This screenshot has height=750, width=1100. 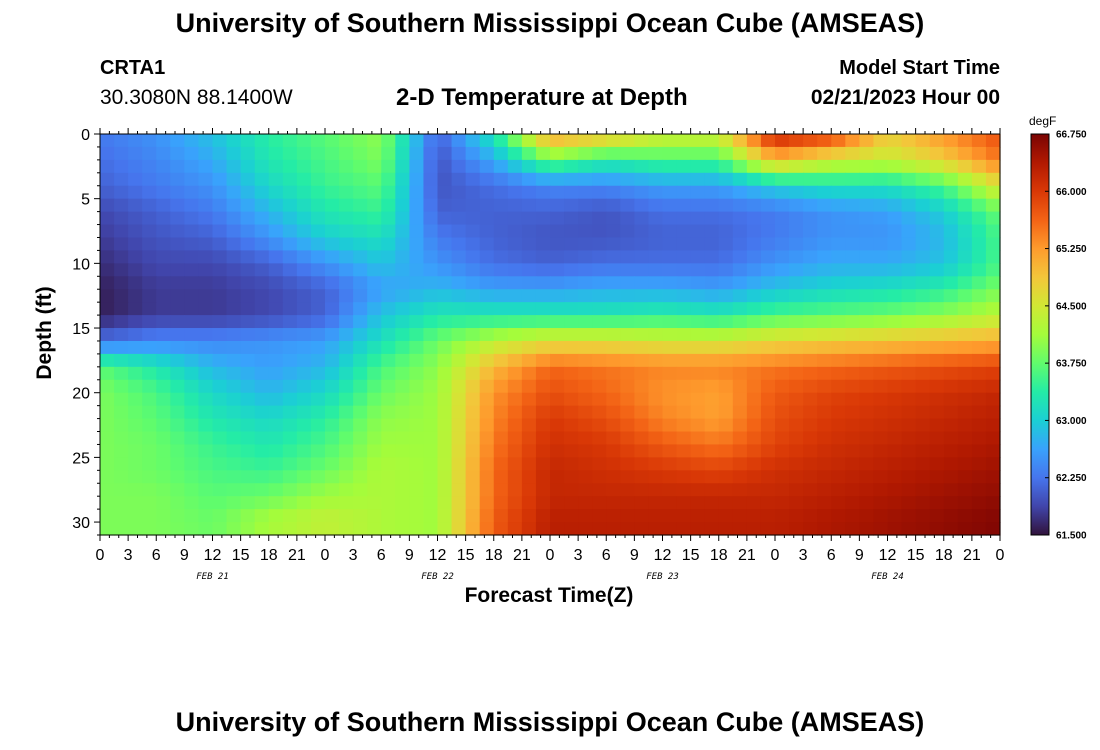 What do you see at coordinates (859, 555) in the screenshot?
I see `x-tick-label: 9` at bounding box center [859, 555].